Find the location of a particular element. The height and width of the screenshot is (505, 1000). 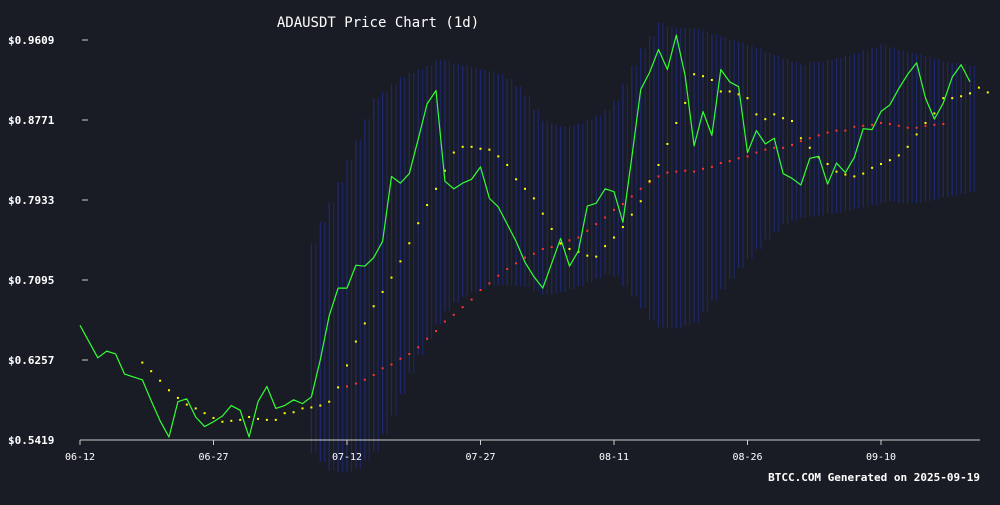

y-tick-label: $0.9609 is located at coordinates (31, 40).